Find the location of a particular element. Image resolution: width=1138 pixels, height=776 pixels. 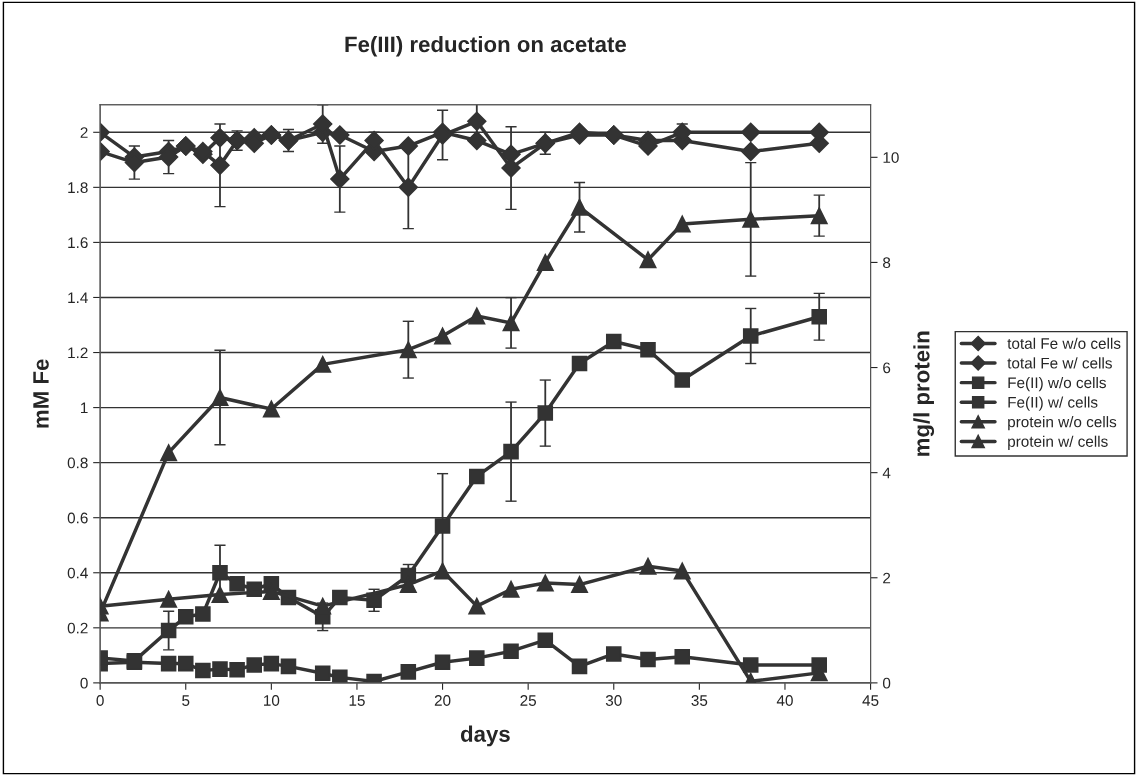

y2-tick-label: 2 is located at coordinates (887, 578).